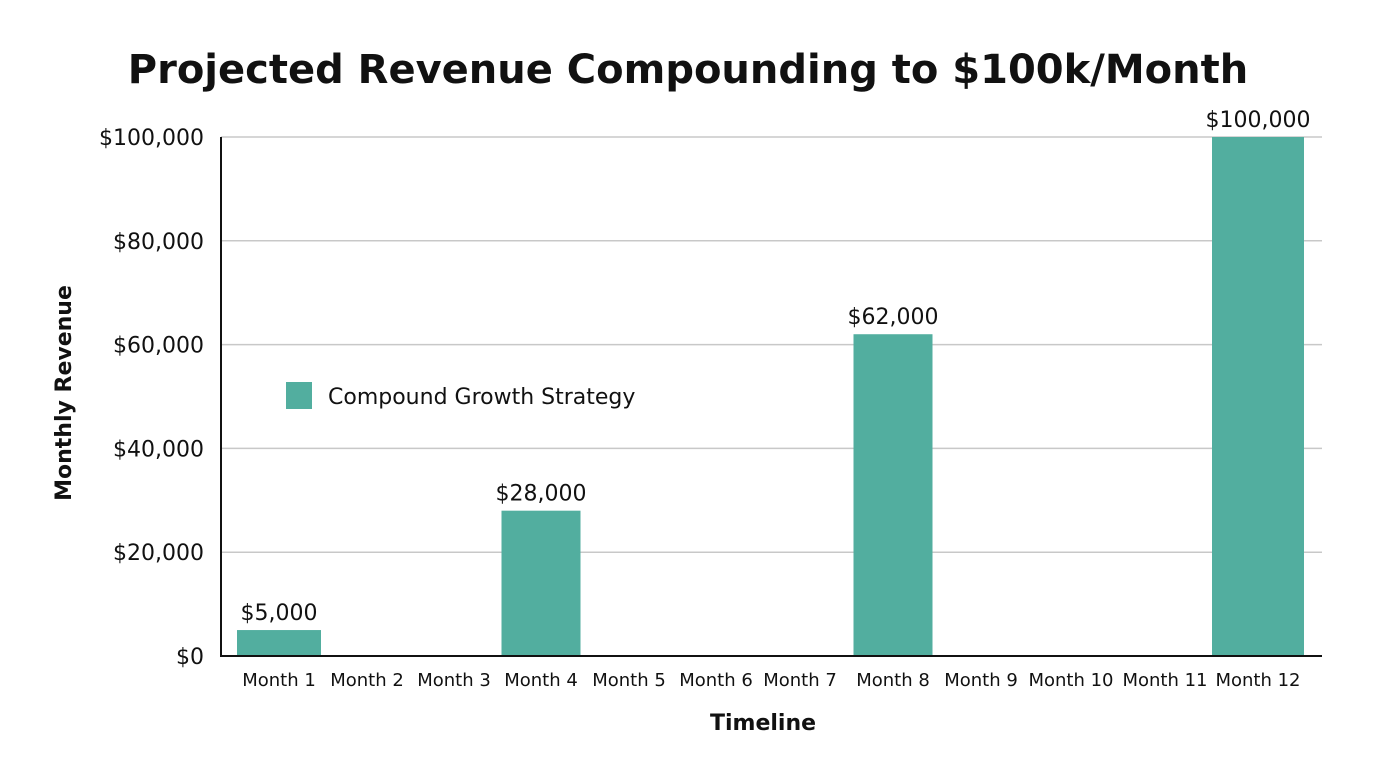  Describe the element at coordinates (800, 680) in the screenshot. I see `x-tick-label: Month 7` at that location.